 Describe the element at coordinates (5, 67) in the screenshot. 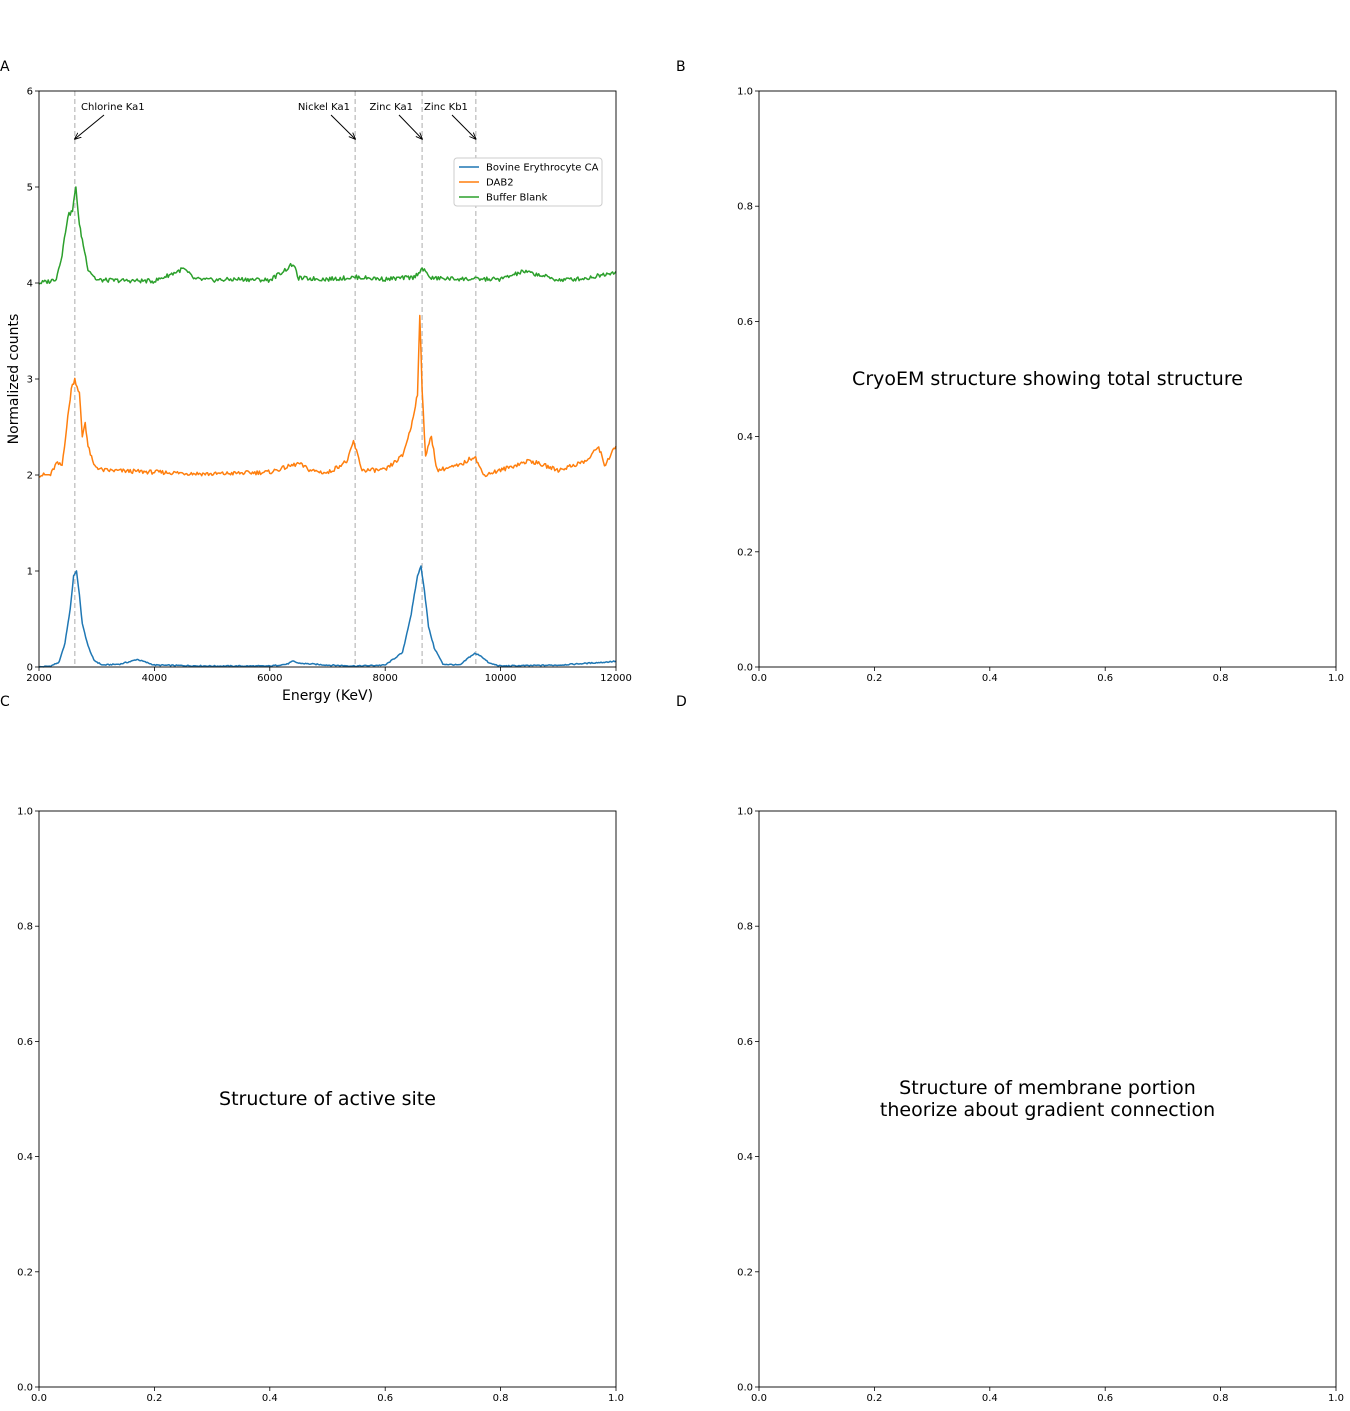

I see `panel-a-letter: A` at that location.